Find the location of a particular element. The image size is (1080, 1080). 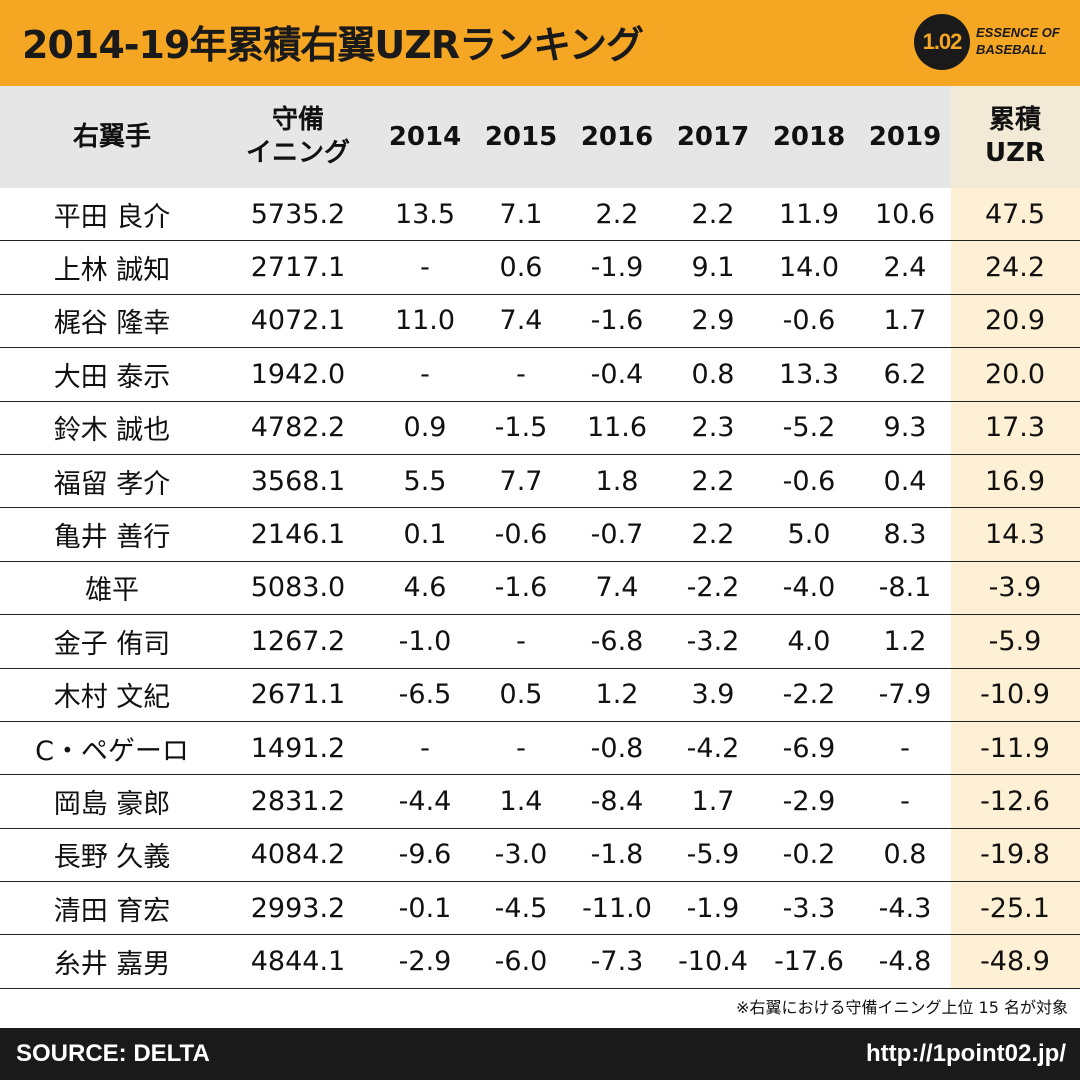

col-2015-cell: -0.6 is located at coordinates (521, 535).